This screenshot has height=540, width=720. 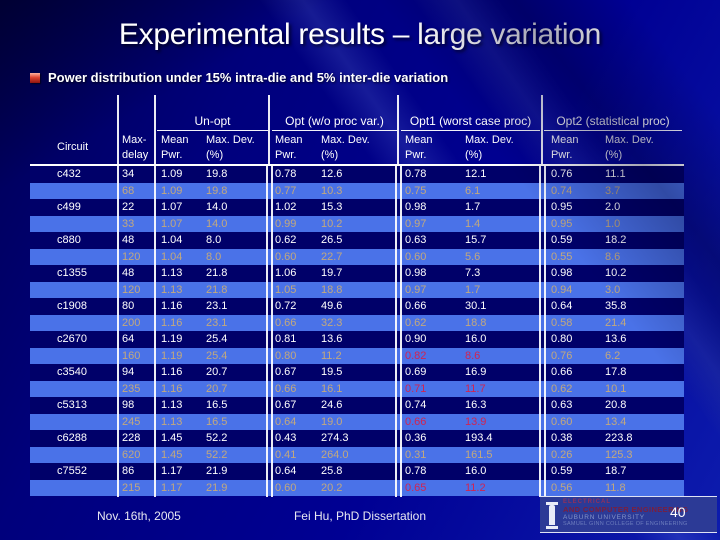 I want to click on value-cell: 0.56, so click(x=562, y=487).